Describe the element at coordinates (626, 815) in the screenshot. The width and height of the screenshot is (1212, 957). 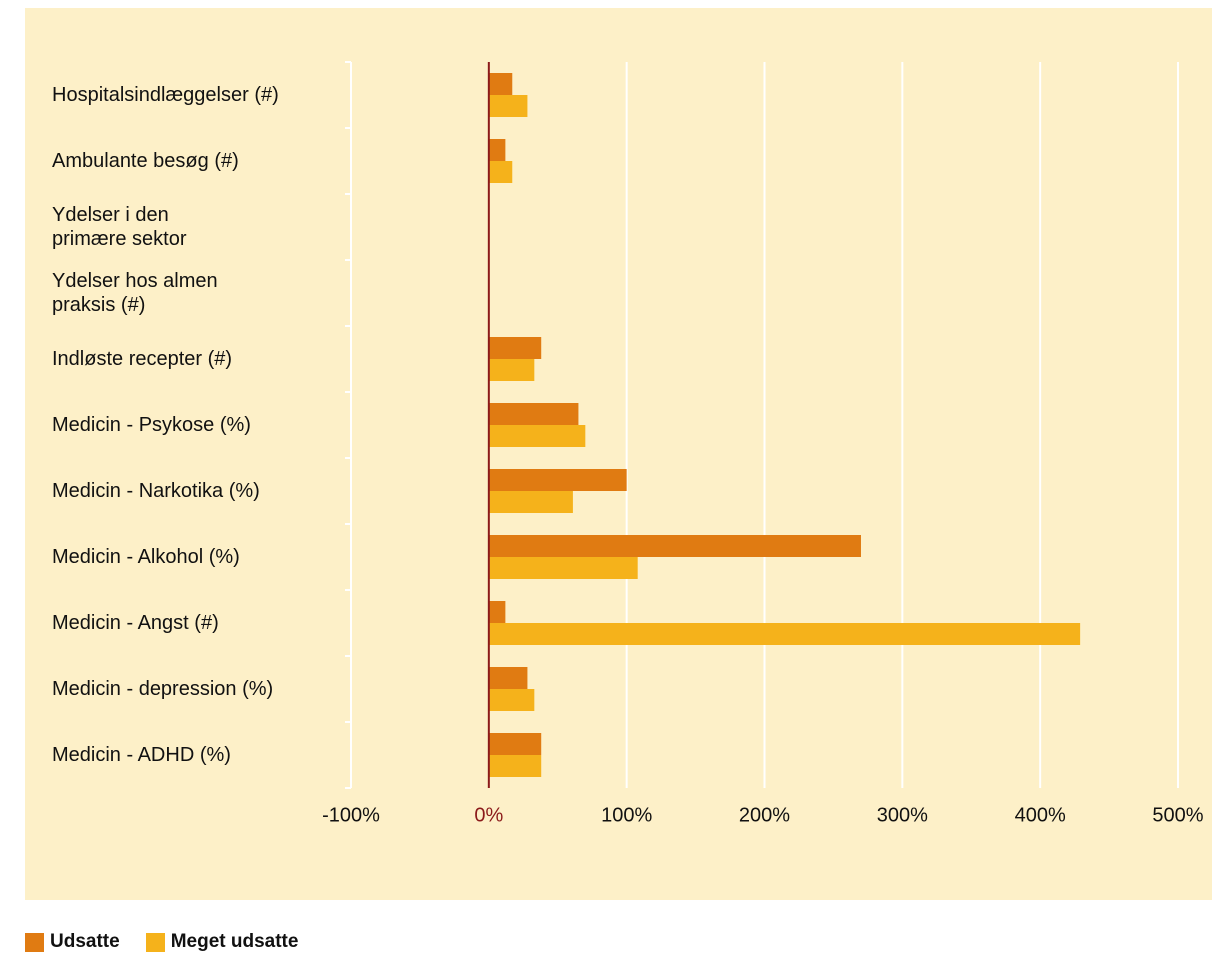
I see `x-tick-label: 100%` at that location.